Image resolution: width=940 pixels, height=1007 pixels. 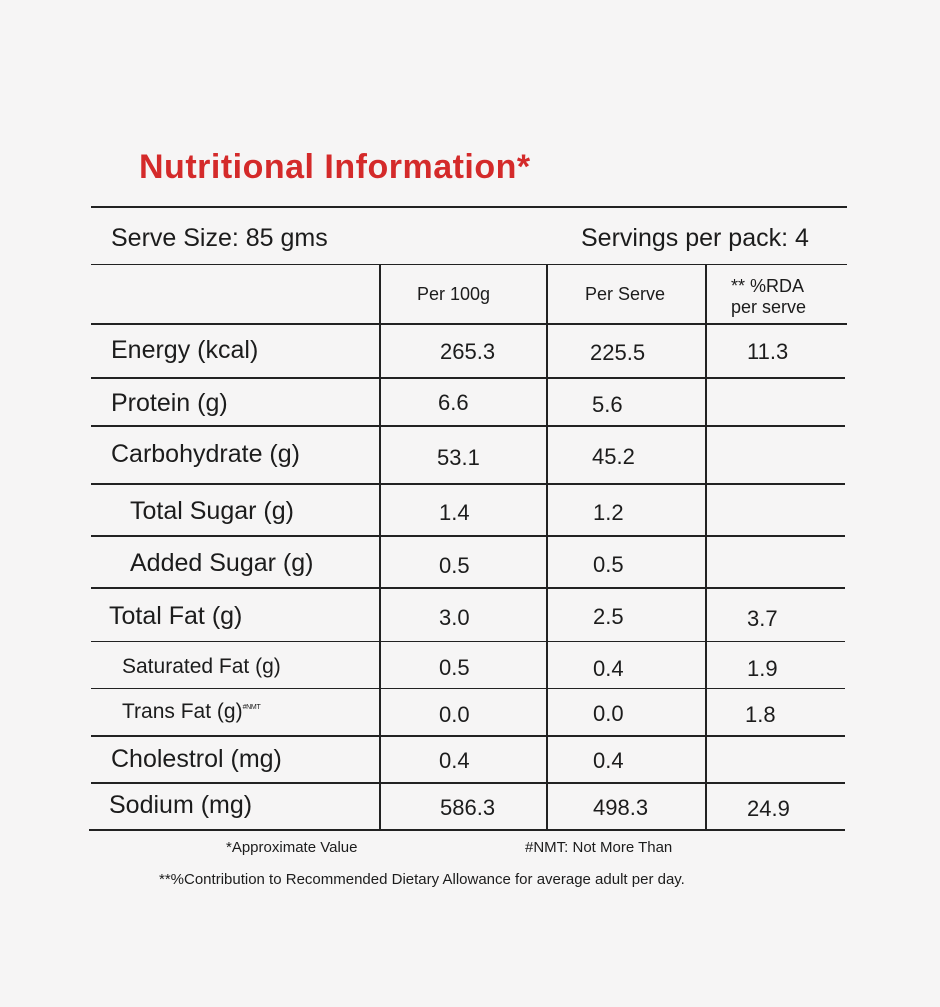 I want to click on table-cell-per-serve: 225.5, so click(x=618, y=352).